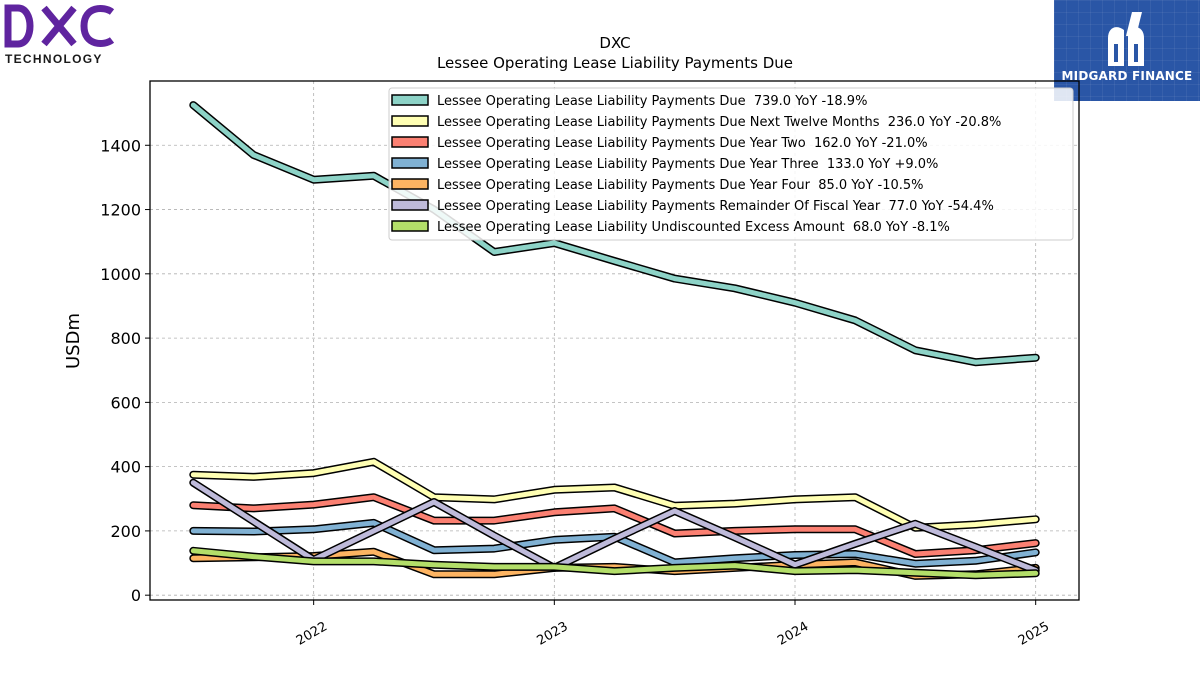 Image resolution: width=1200 pixels, height=675 pixels. Describe the element at coordinates (125, 338) in the screenshot. I see `y-tick-label: 800` at that location.